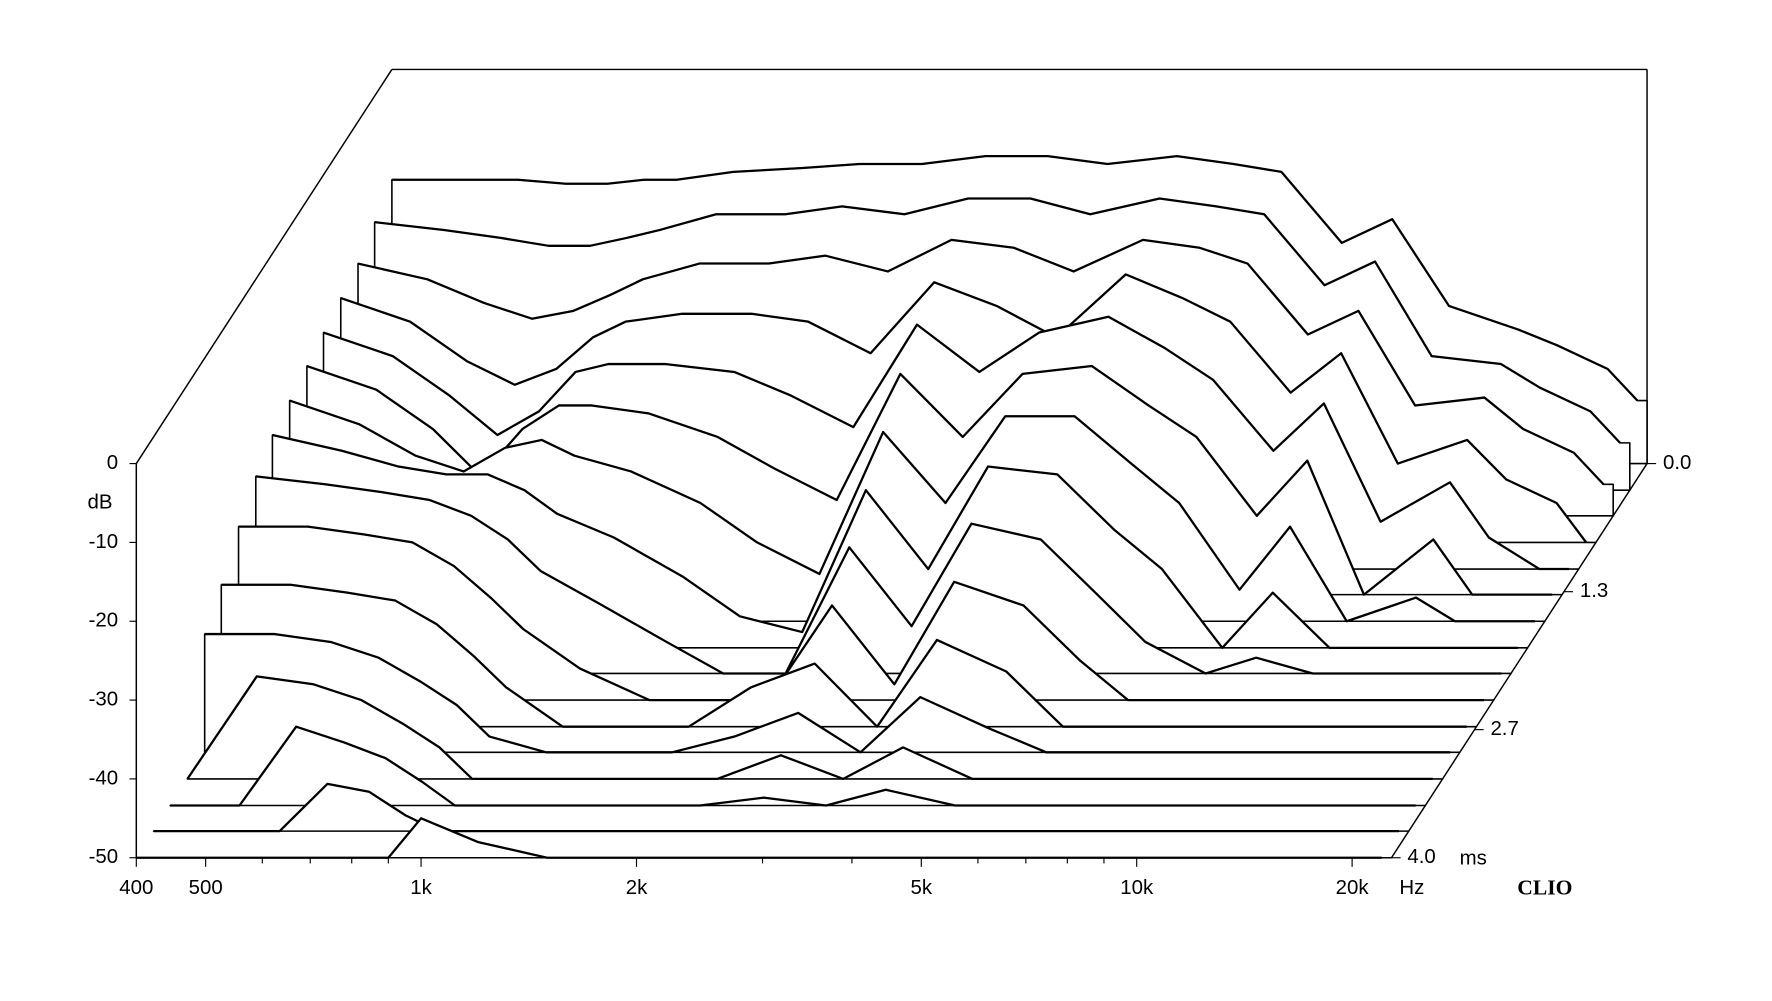 The height and width of the screenshot is (1001, 1772). I want to click on z-tick-label: 1.3, so click(1594, 590).